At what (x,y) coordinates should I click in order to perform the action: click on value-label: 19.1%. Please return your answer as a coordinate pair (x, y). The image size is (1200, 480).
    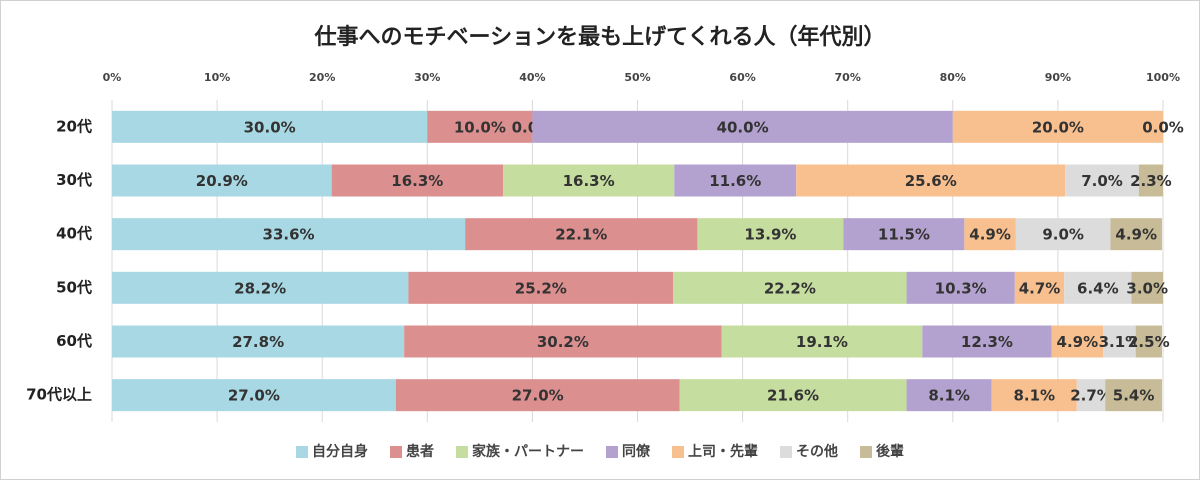
    Looking at the image, I should click on (822, 342).